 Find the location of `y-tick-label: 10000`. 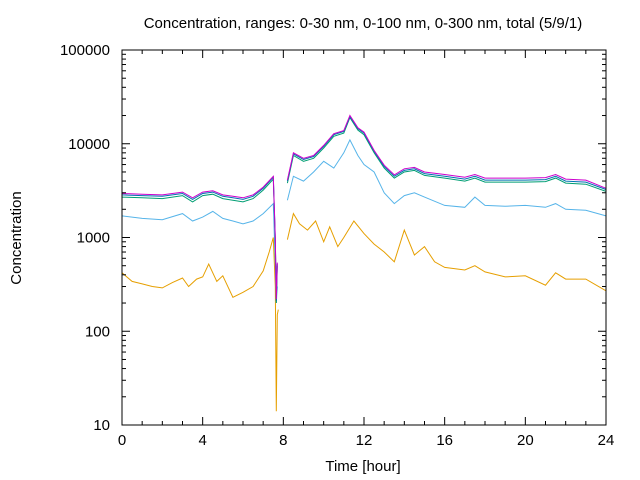

y-tick-label: 10000 is located at coordinates (89, 144).